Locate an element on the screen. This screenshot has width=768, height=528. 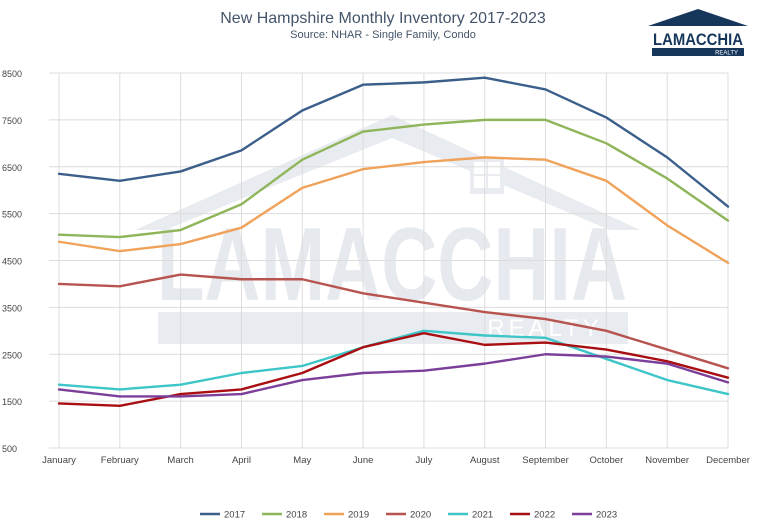
watermark-text: LAMACCHIA is located at coordinates (392, 265).